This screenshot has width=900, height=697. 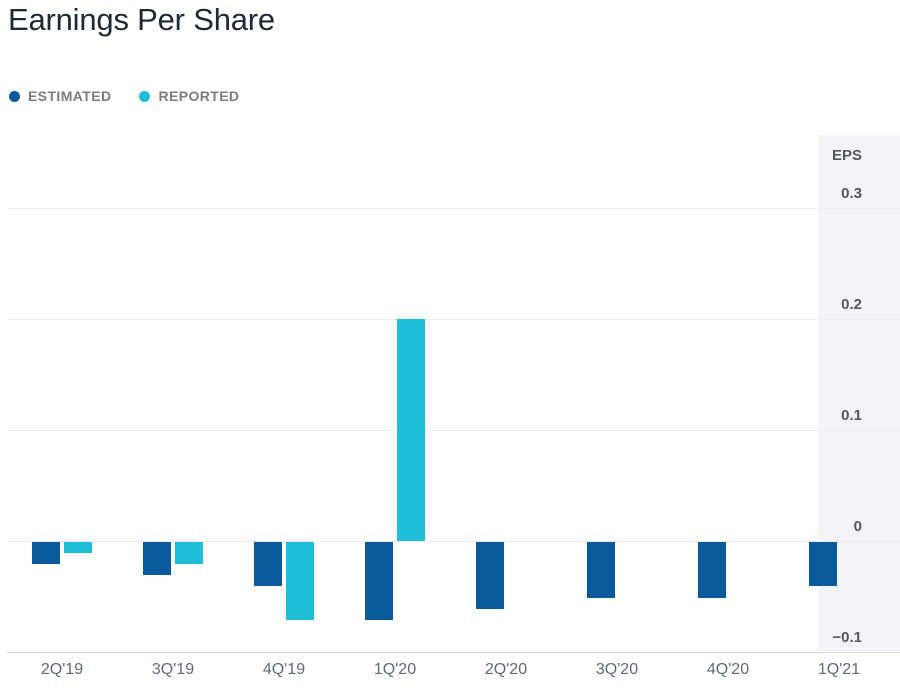 I want to click on y-tick-label: 0, so click(x=857, y=526).